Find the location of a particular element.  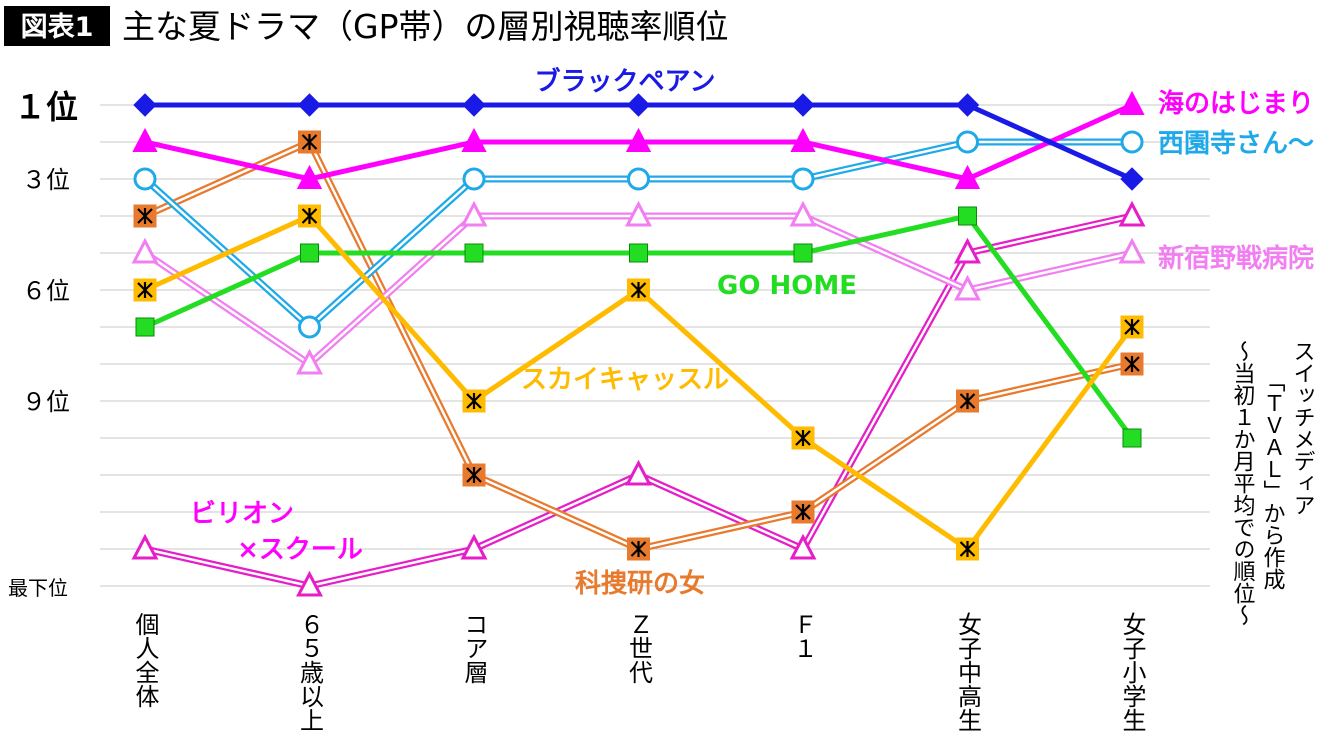

x-axis-ticks: 個人全体 ６５歳以上 コア層 Ｚ世代 Ｆ１ 女子中高生 女子小学生 is located at coordinates (638, 672).